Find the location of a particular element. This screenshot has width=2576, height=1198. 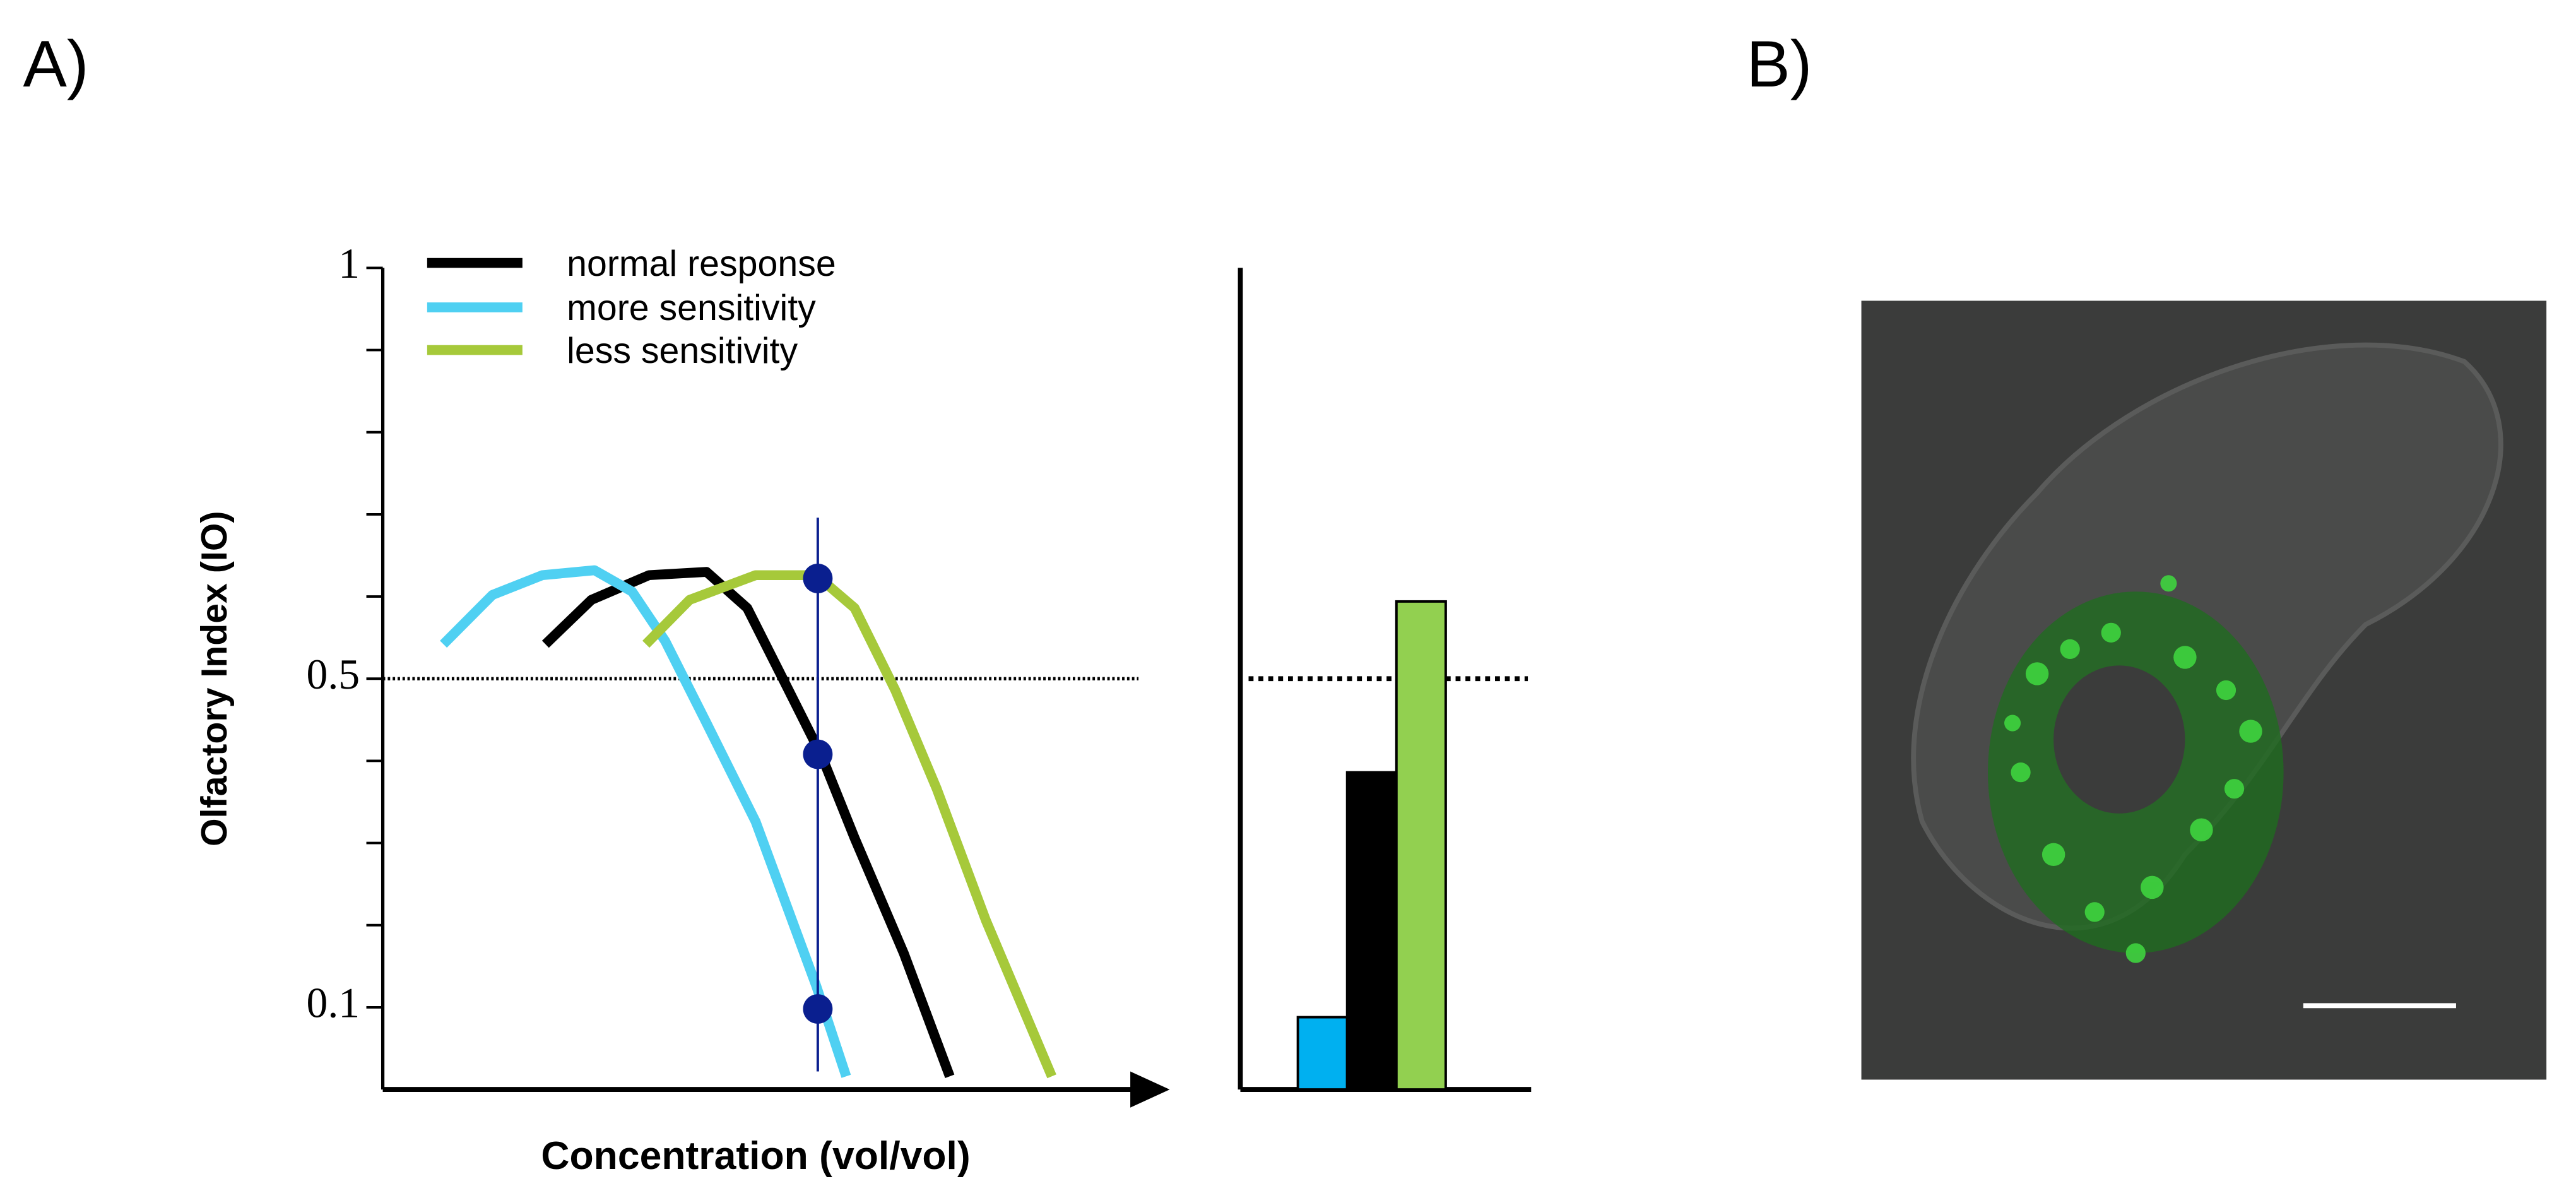

y-tick-label: 0.5 is located at coordinates (334, 674).